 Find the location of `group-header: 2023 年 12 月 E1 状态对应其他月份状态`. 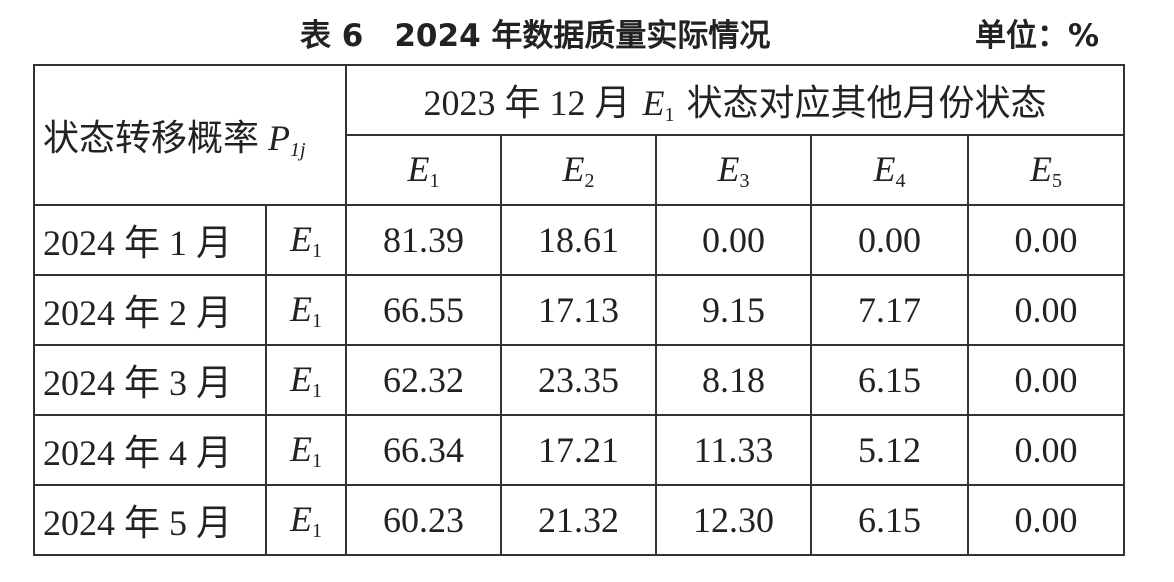

group-header: 2023 年 12 月 E1 状态对应其他月份状态 is located at coordinates (735, 100).